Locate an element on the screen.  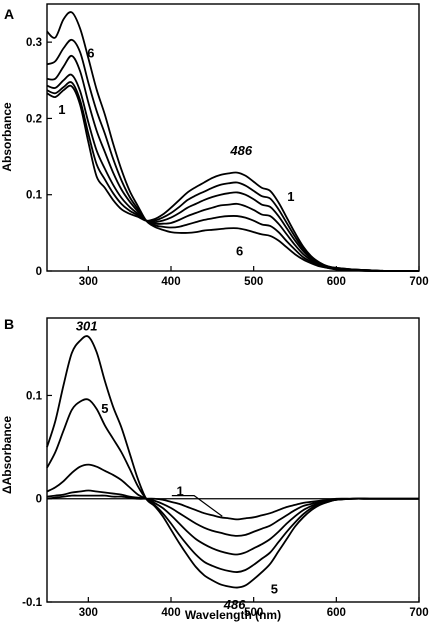
panel-a-y-tick-label: 0.3 is located at coordinates (34, 43).